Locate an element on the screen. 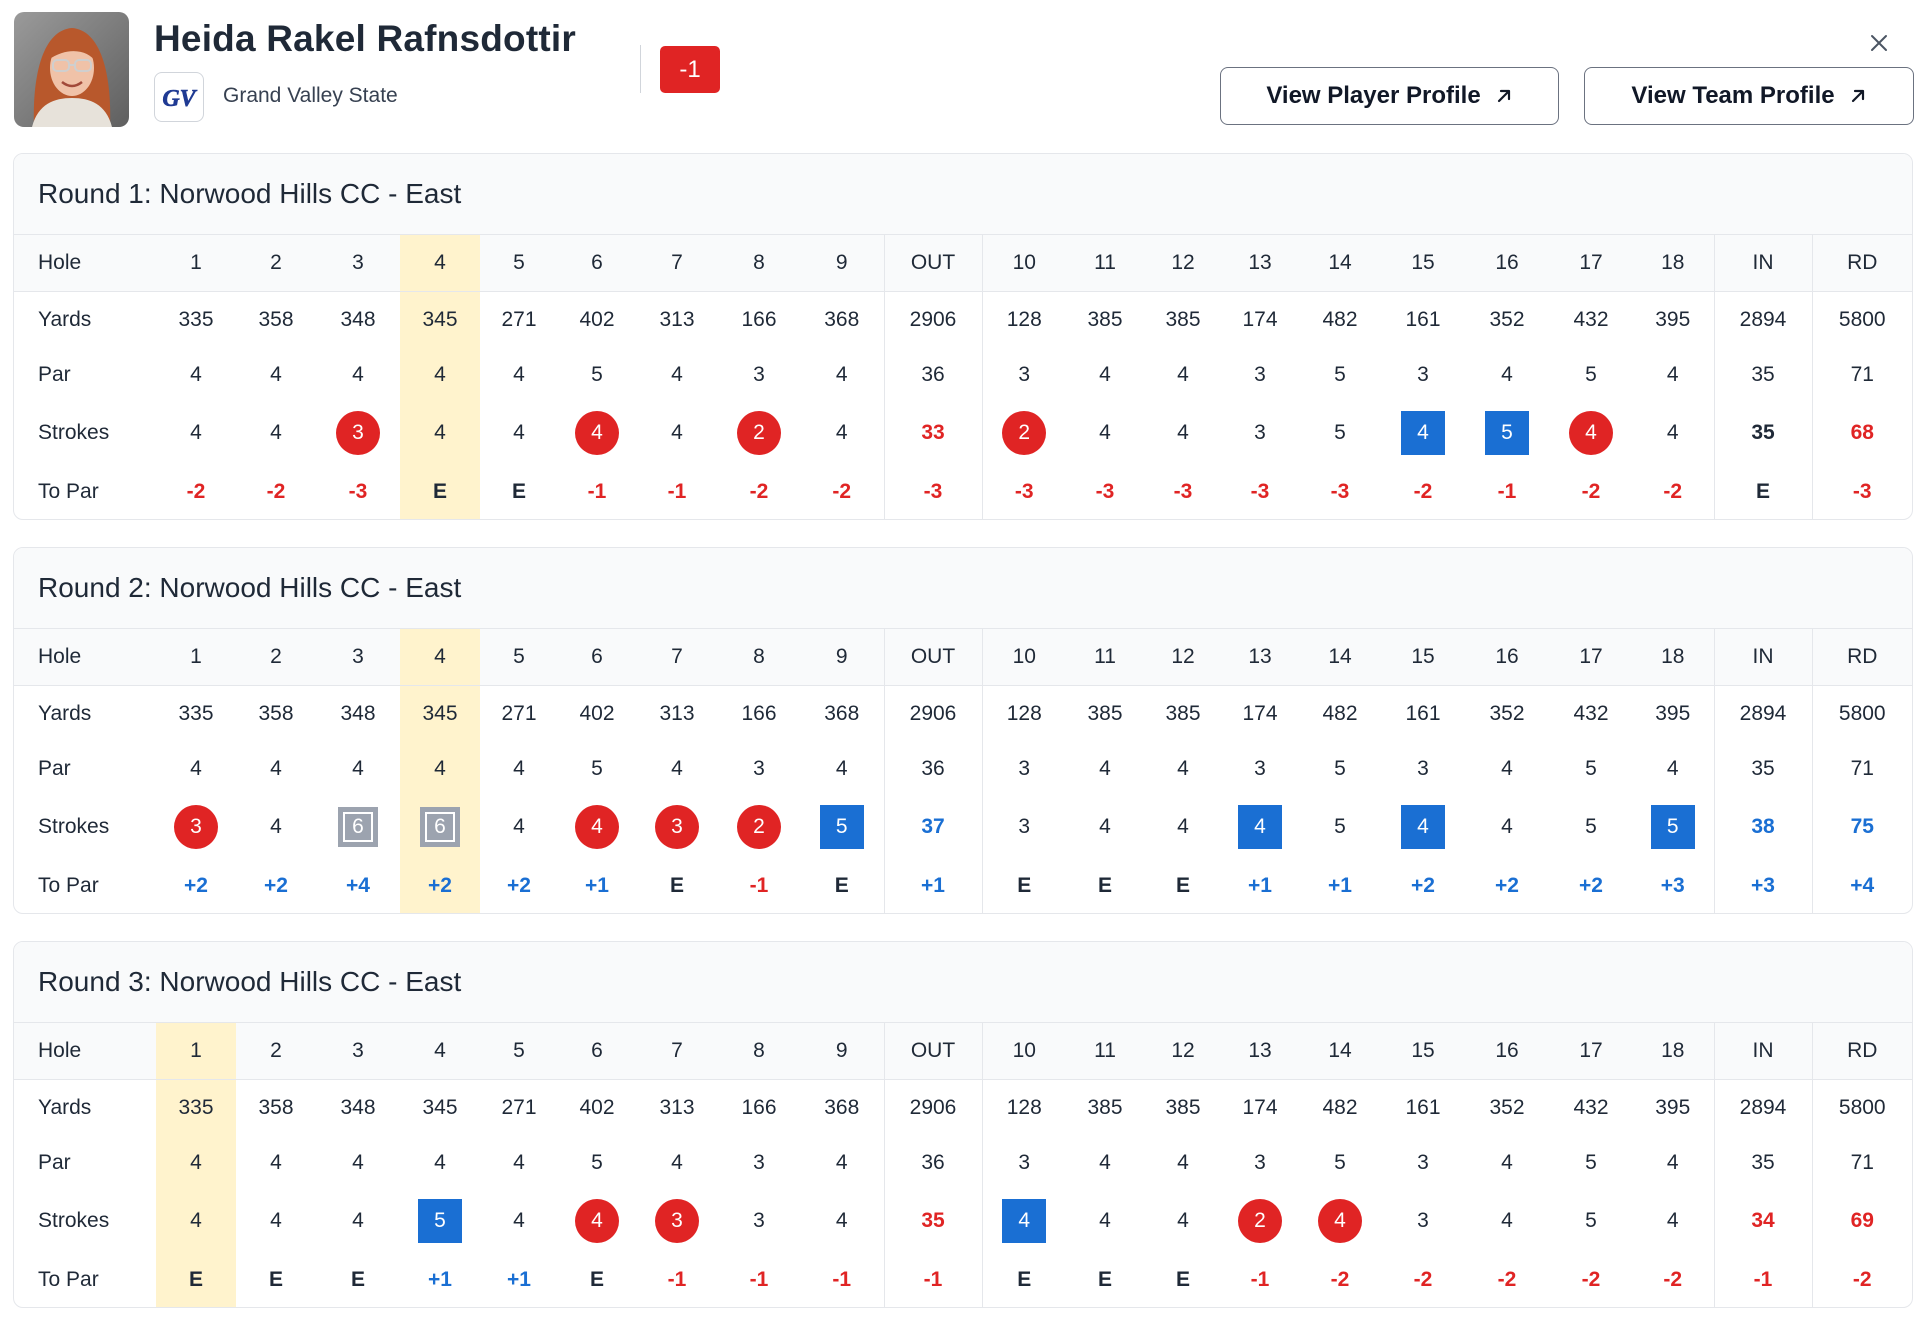  yards-cell: 174 is located at coordinates (1260, 1107).